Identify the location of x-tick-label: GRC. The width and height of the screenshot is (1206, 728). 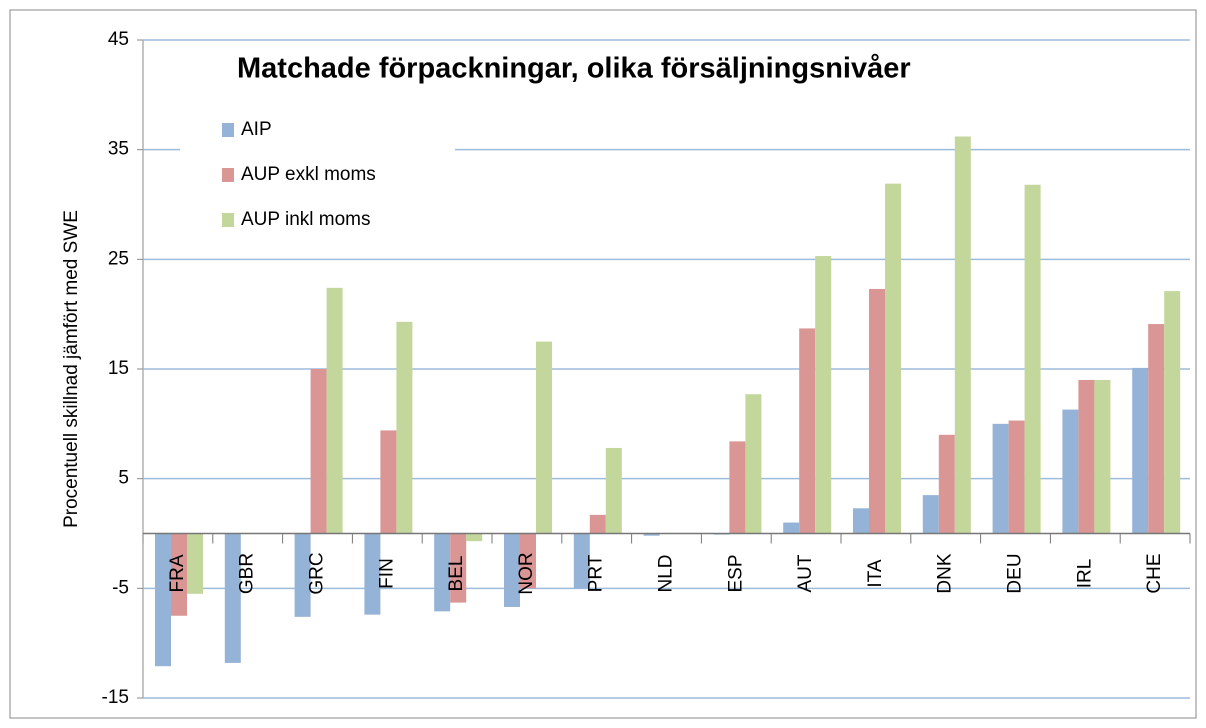
(317, 573).